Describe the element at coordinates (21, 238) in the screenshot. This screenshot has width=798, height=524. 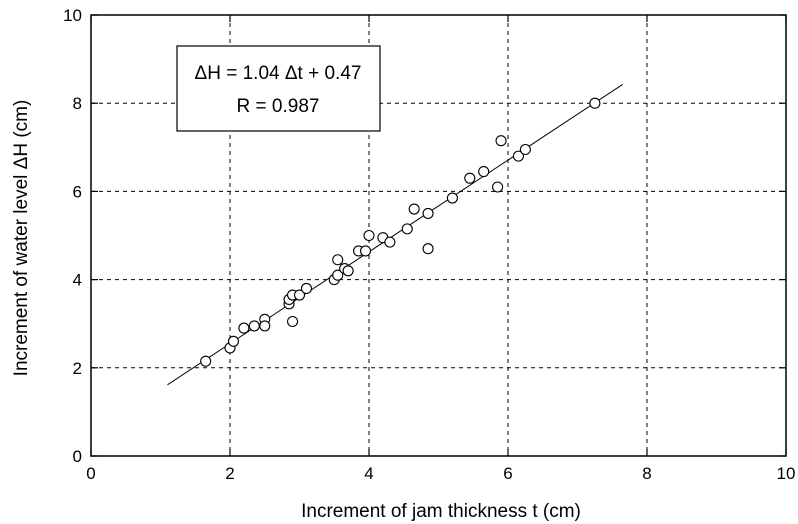
I see `y-axis-label: Increment of water level ΔH (cm)` at that location.